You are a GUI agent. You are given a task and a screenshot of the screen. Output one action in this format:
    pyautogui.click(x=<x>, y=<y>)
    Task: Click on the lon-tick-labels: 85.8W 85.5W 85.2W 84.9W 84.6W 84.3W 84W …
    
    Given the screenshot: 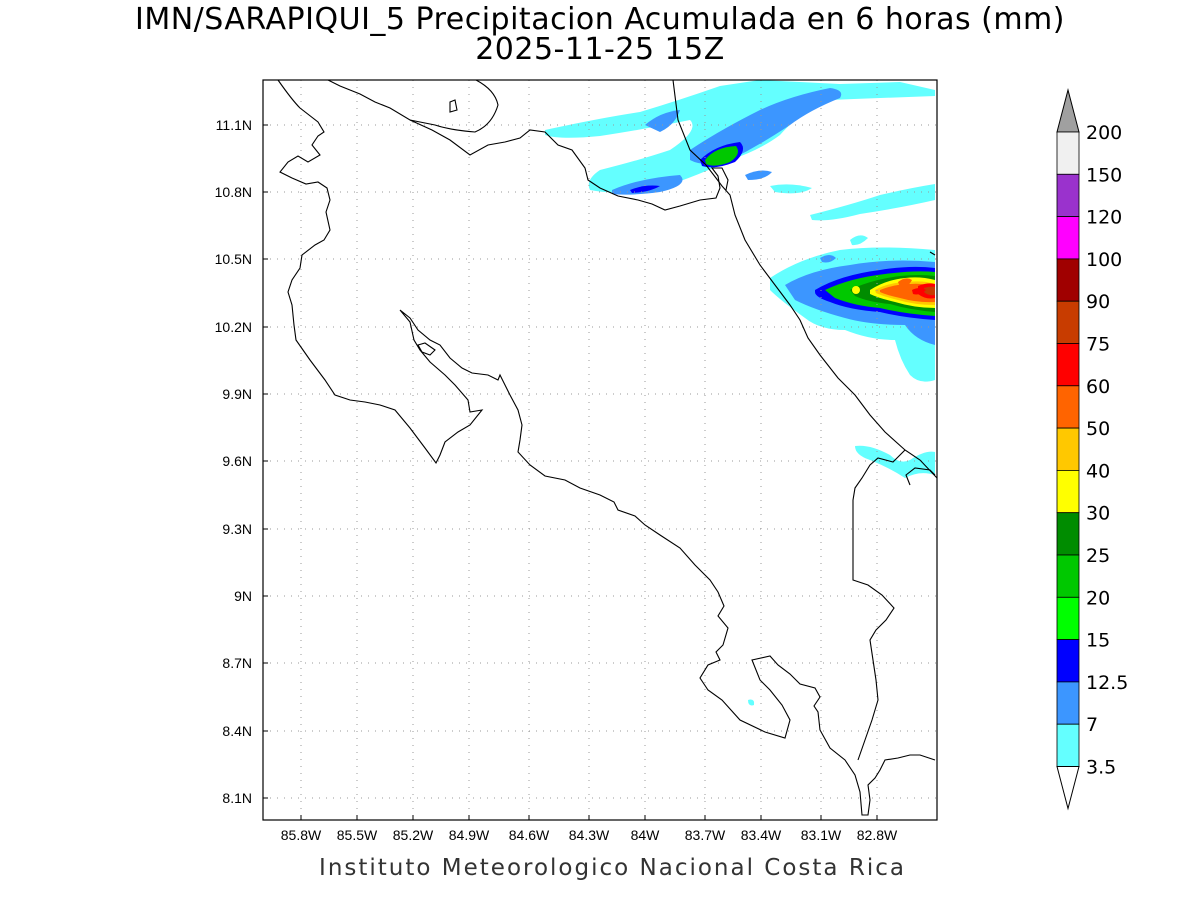 What is the action you would take?
    pyautogui.click(x=589, y=835)
    